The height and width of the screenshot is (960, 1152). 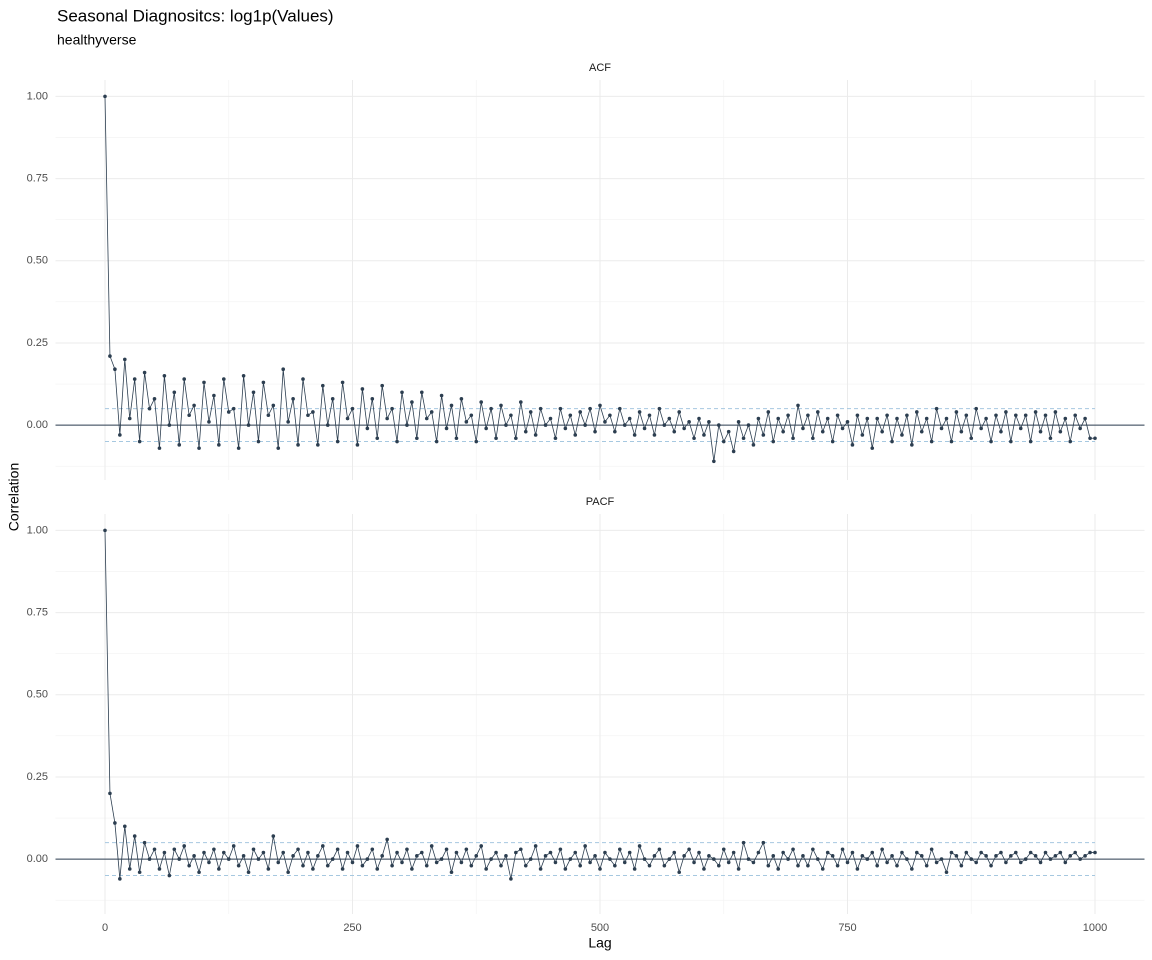 What do you see at coordinates (97, 40) in the screenshot?
I see `chart-subtitle: healthyverse` at bounding box center [97, 40].